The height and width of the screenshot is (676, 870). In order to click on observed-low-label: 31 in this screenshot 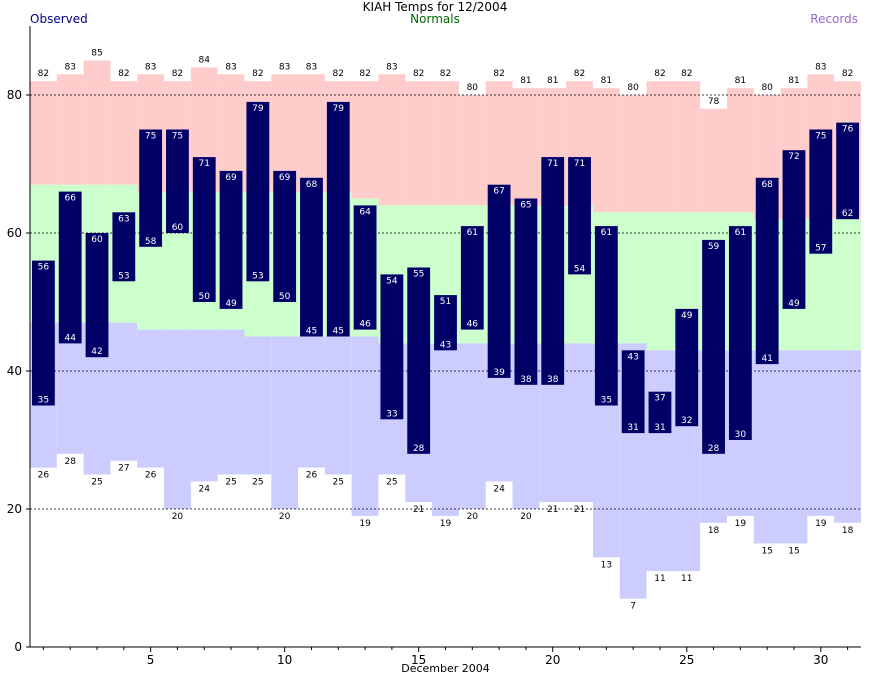, I will do `click(659, 428)`.